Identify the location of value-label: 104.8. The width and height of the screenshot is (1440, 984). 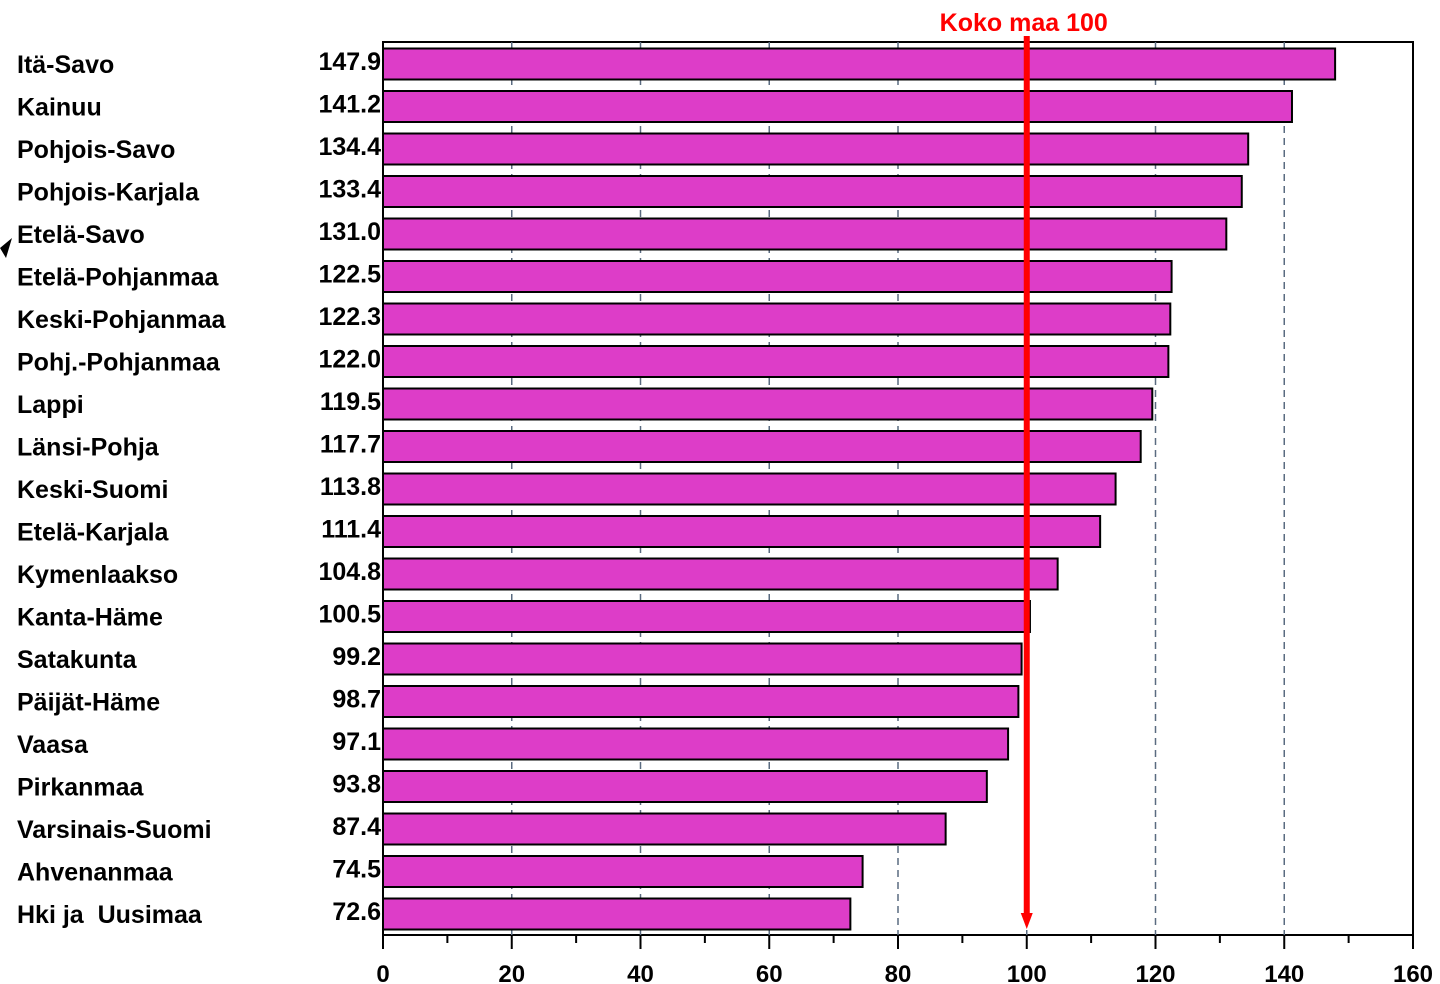
(349, 572).